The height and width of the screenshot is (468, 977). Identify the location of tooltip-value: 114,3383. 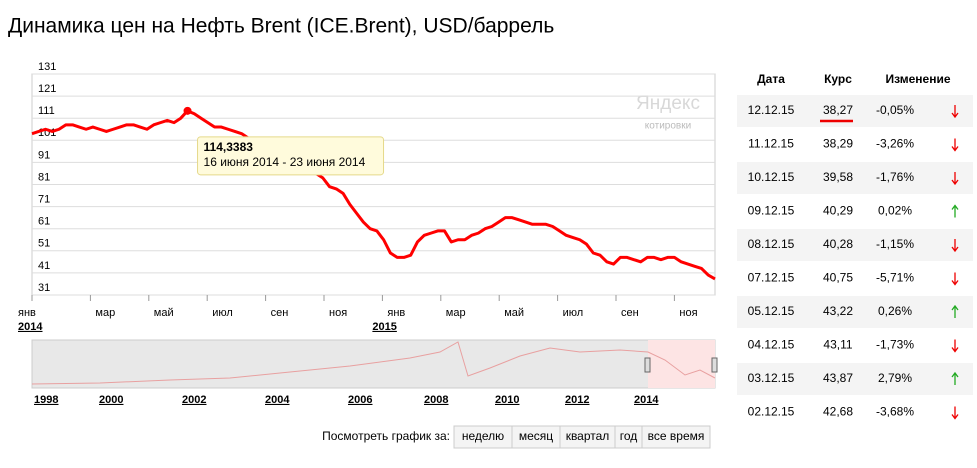
(229, 147).